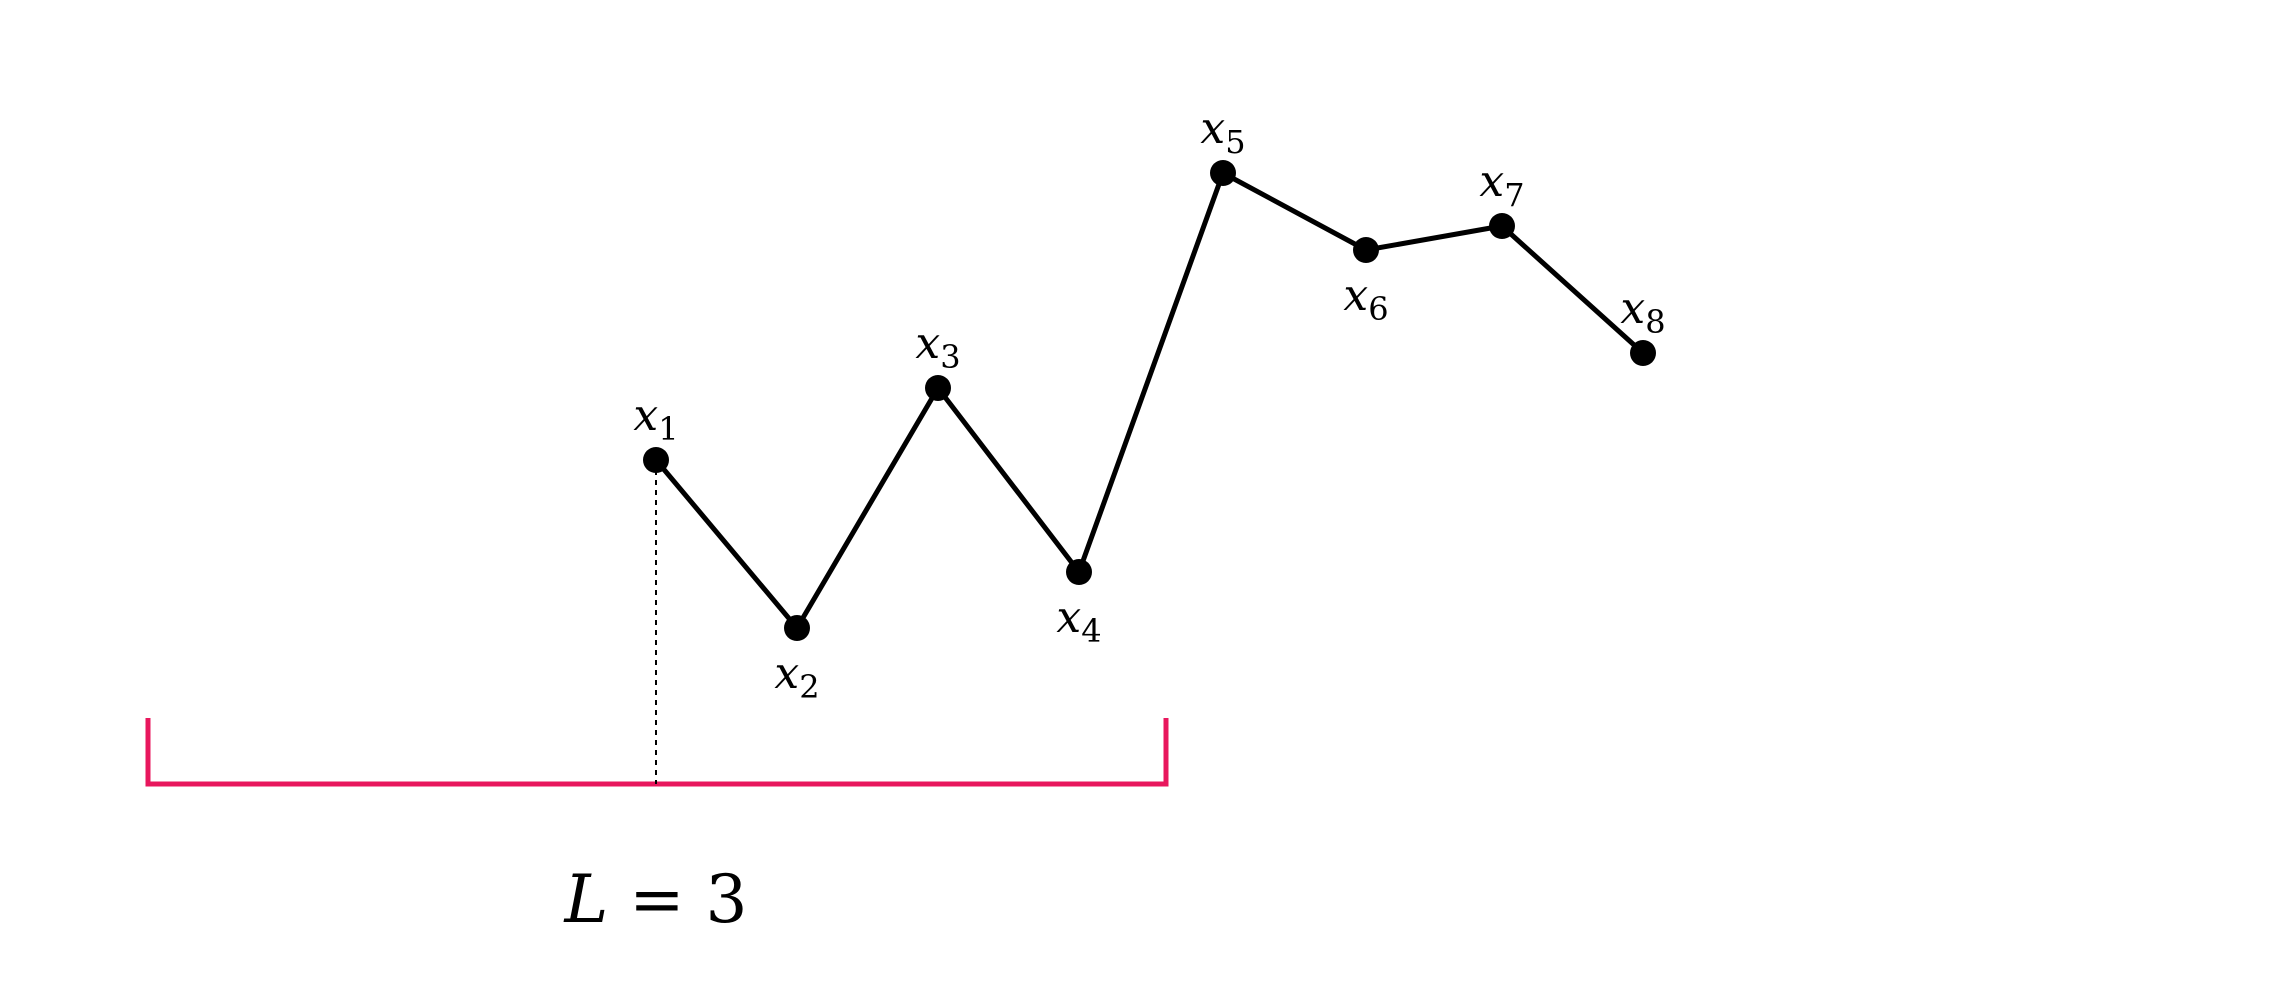  What do you see at coordinates (585, 899) in the screenshot?
I see `window-size-variable: L` at bounding box center [585, 899].